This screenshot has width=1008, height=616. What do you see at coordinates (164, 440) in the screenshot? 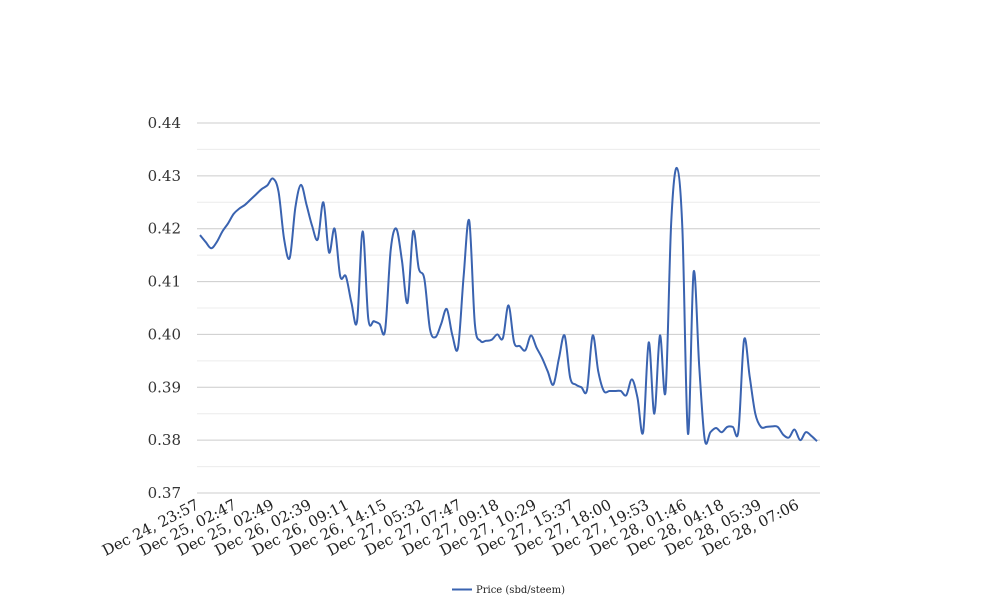
I see `y-tick-label: 0.38` at bounding box center [164, 440].